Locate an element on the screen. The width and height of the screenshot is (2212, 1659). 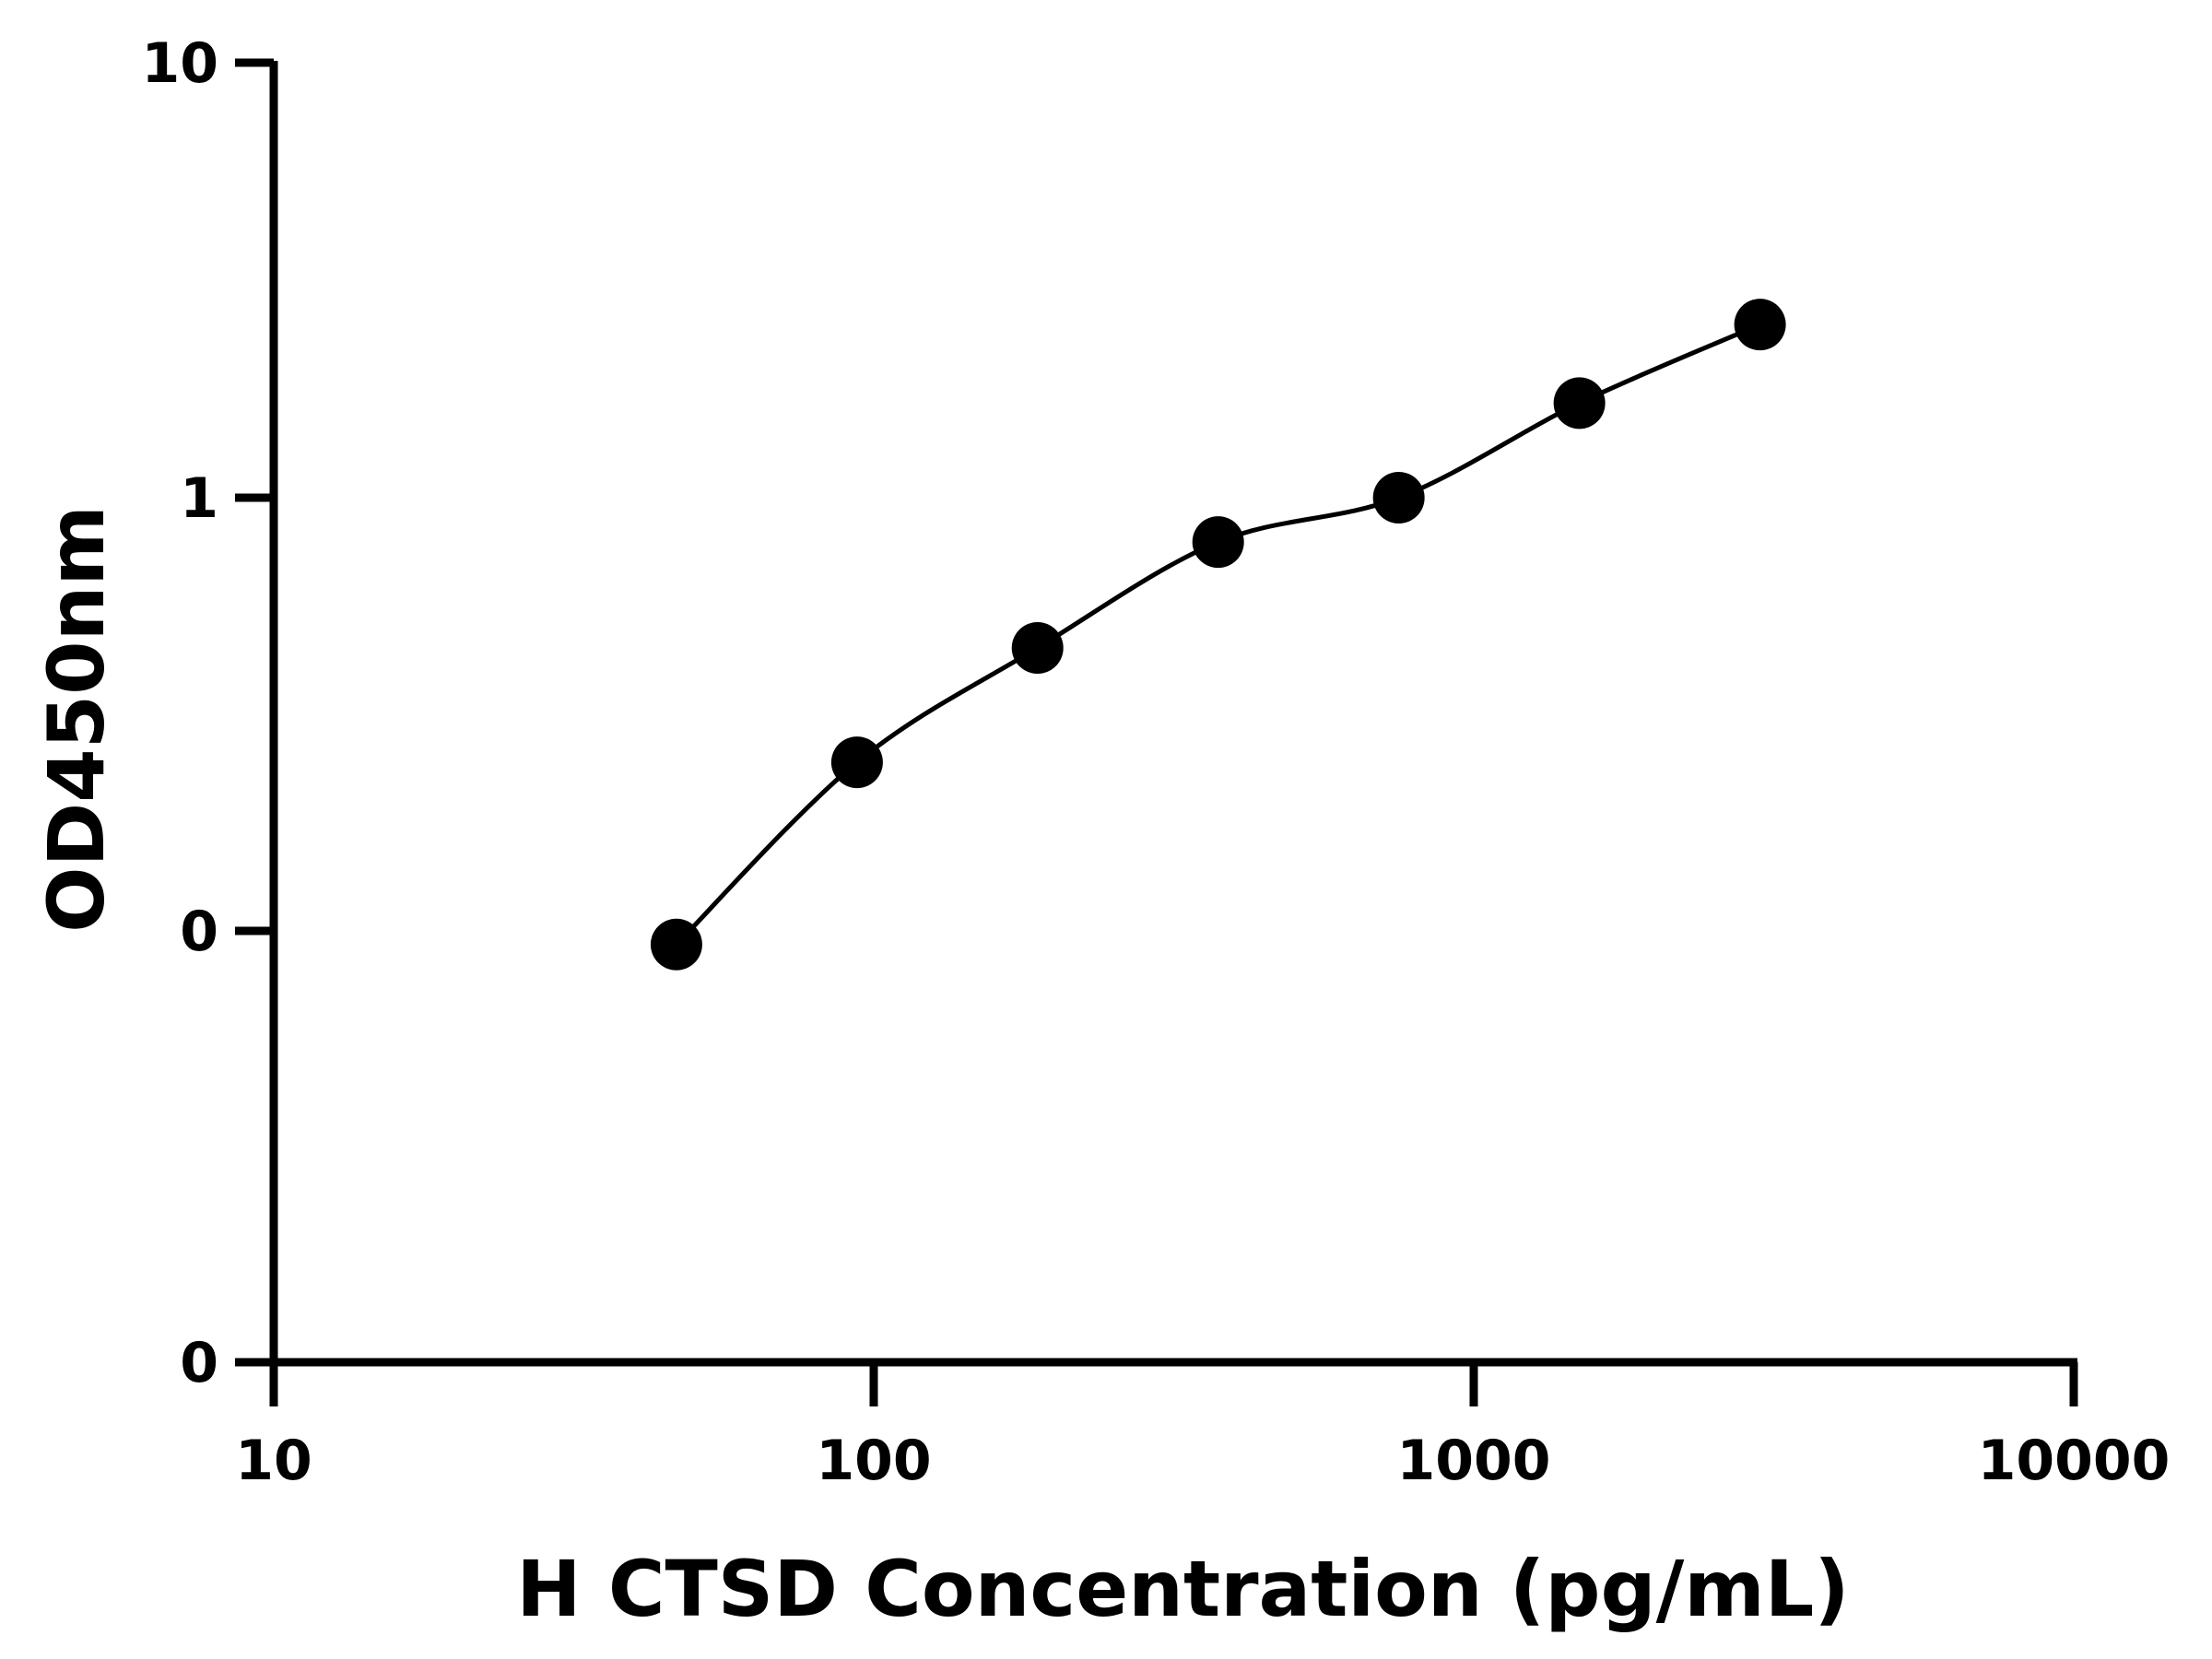
y-axis-title: OD450nm is located at coordinates (76, 719).